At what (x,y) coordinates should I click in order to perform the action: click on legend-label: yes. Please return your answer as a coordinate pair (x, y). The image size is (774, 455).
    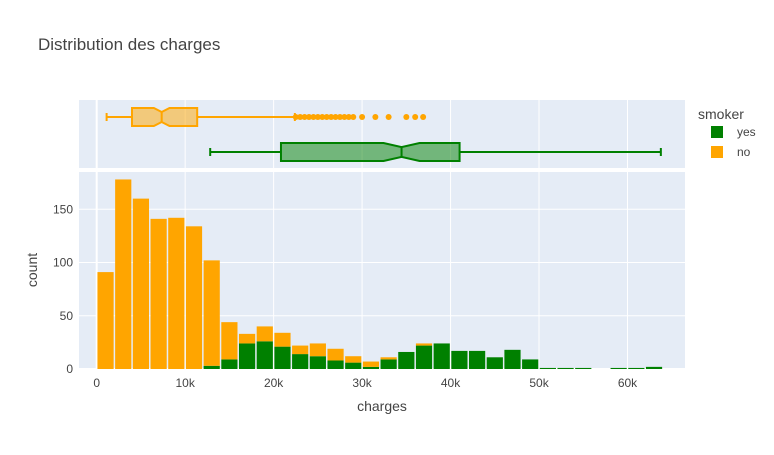
    Looking at the image, I should click on (746, 132).